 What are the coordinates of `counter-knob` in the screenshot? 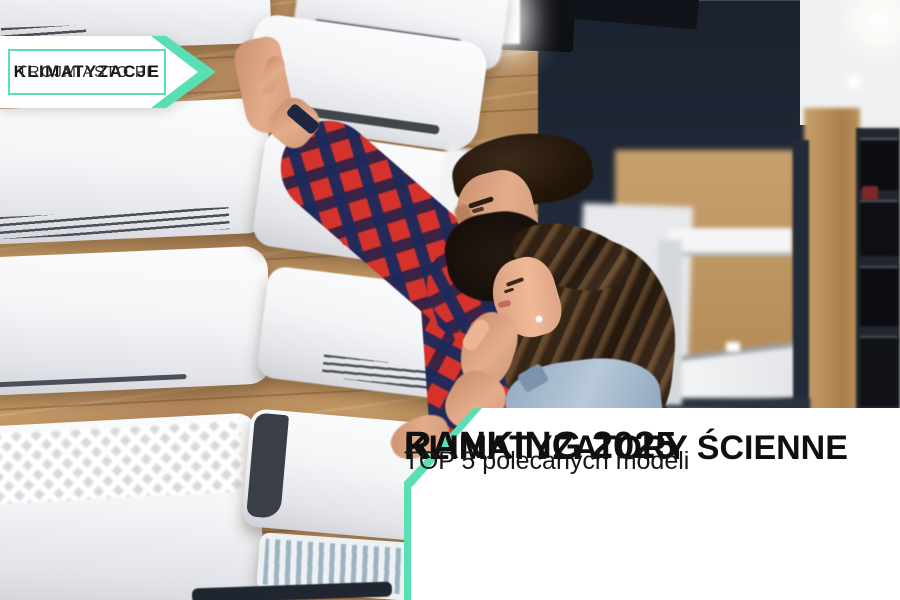 It's located at (733, 347).